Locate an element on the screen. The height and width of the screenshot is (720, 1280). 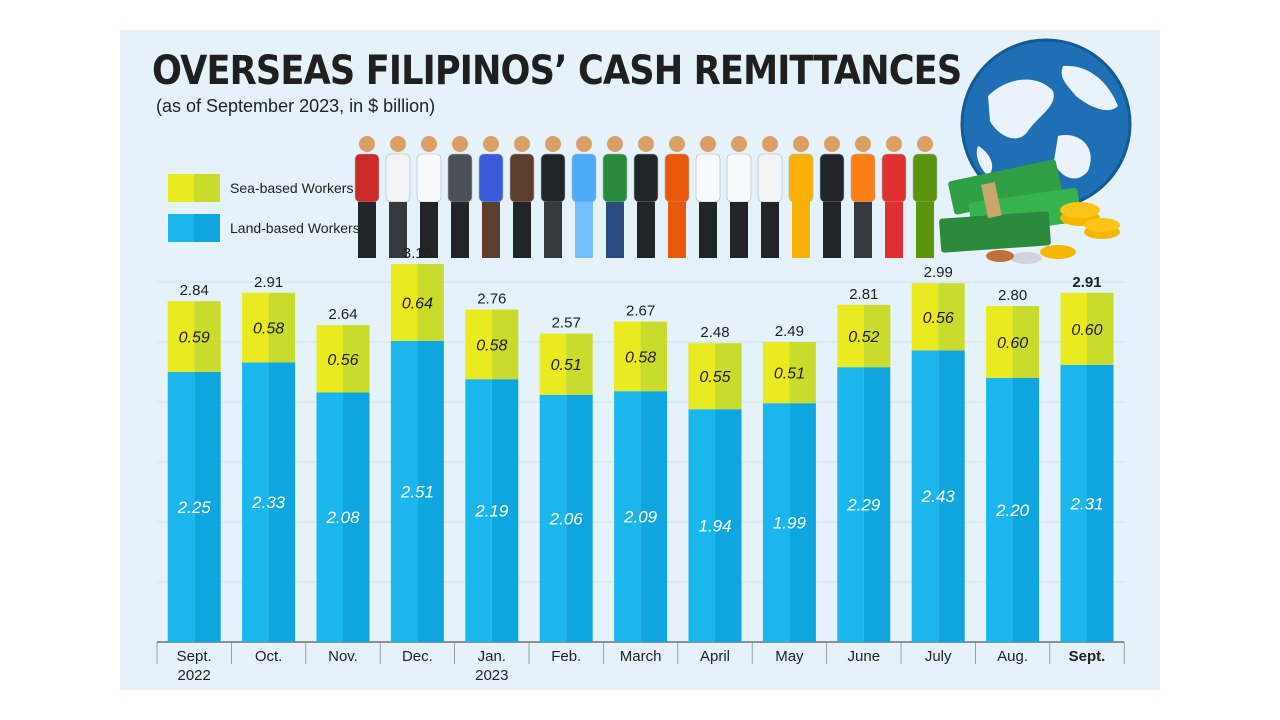
data-label-total: 2.64 is located at coordinates (342, 314).